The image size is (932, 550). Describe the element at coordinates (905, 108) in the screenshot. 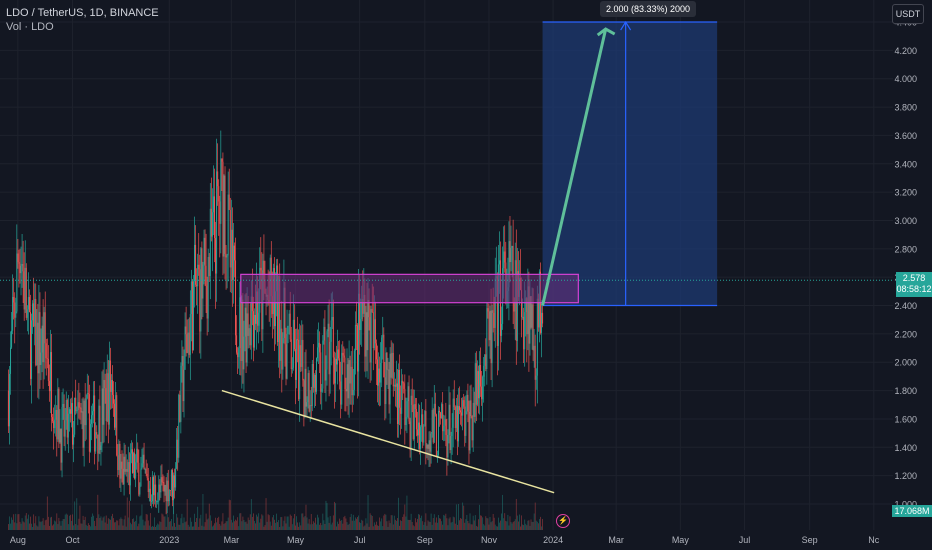

I see `y-tick-label: 3.800` at that location.